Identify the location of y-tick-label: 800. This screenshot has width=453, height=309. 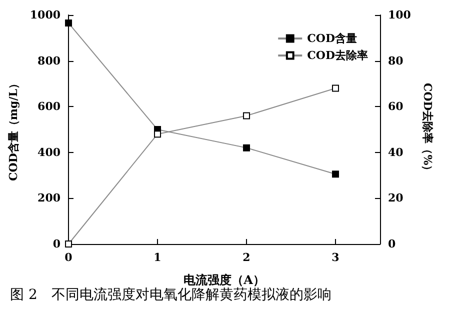
(49, 61).